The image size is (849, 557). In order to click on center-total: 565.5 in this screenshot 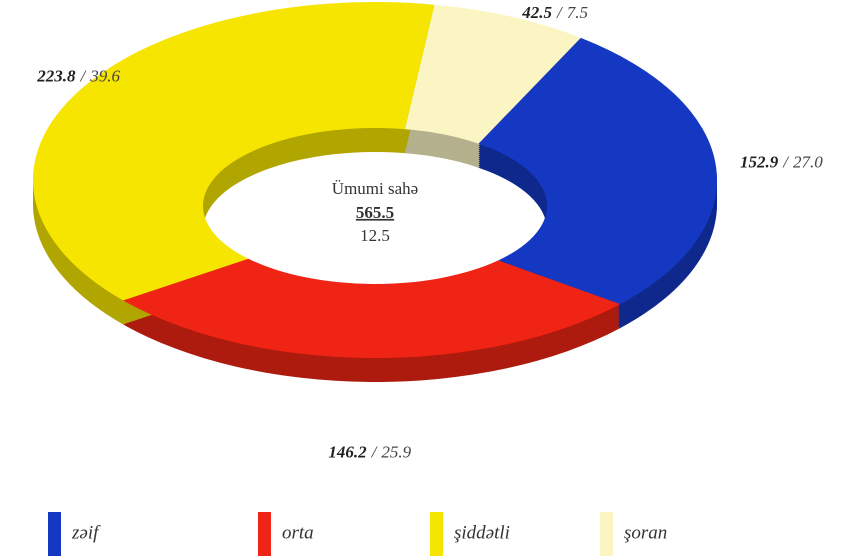, I will do `click(375, 212)`.